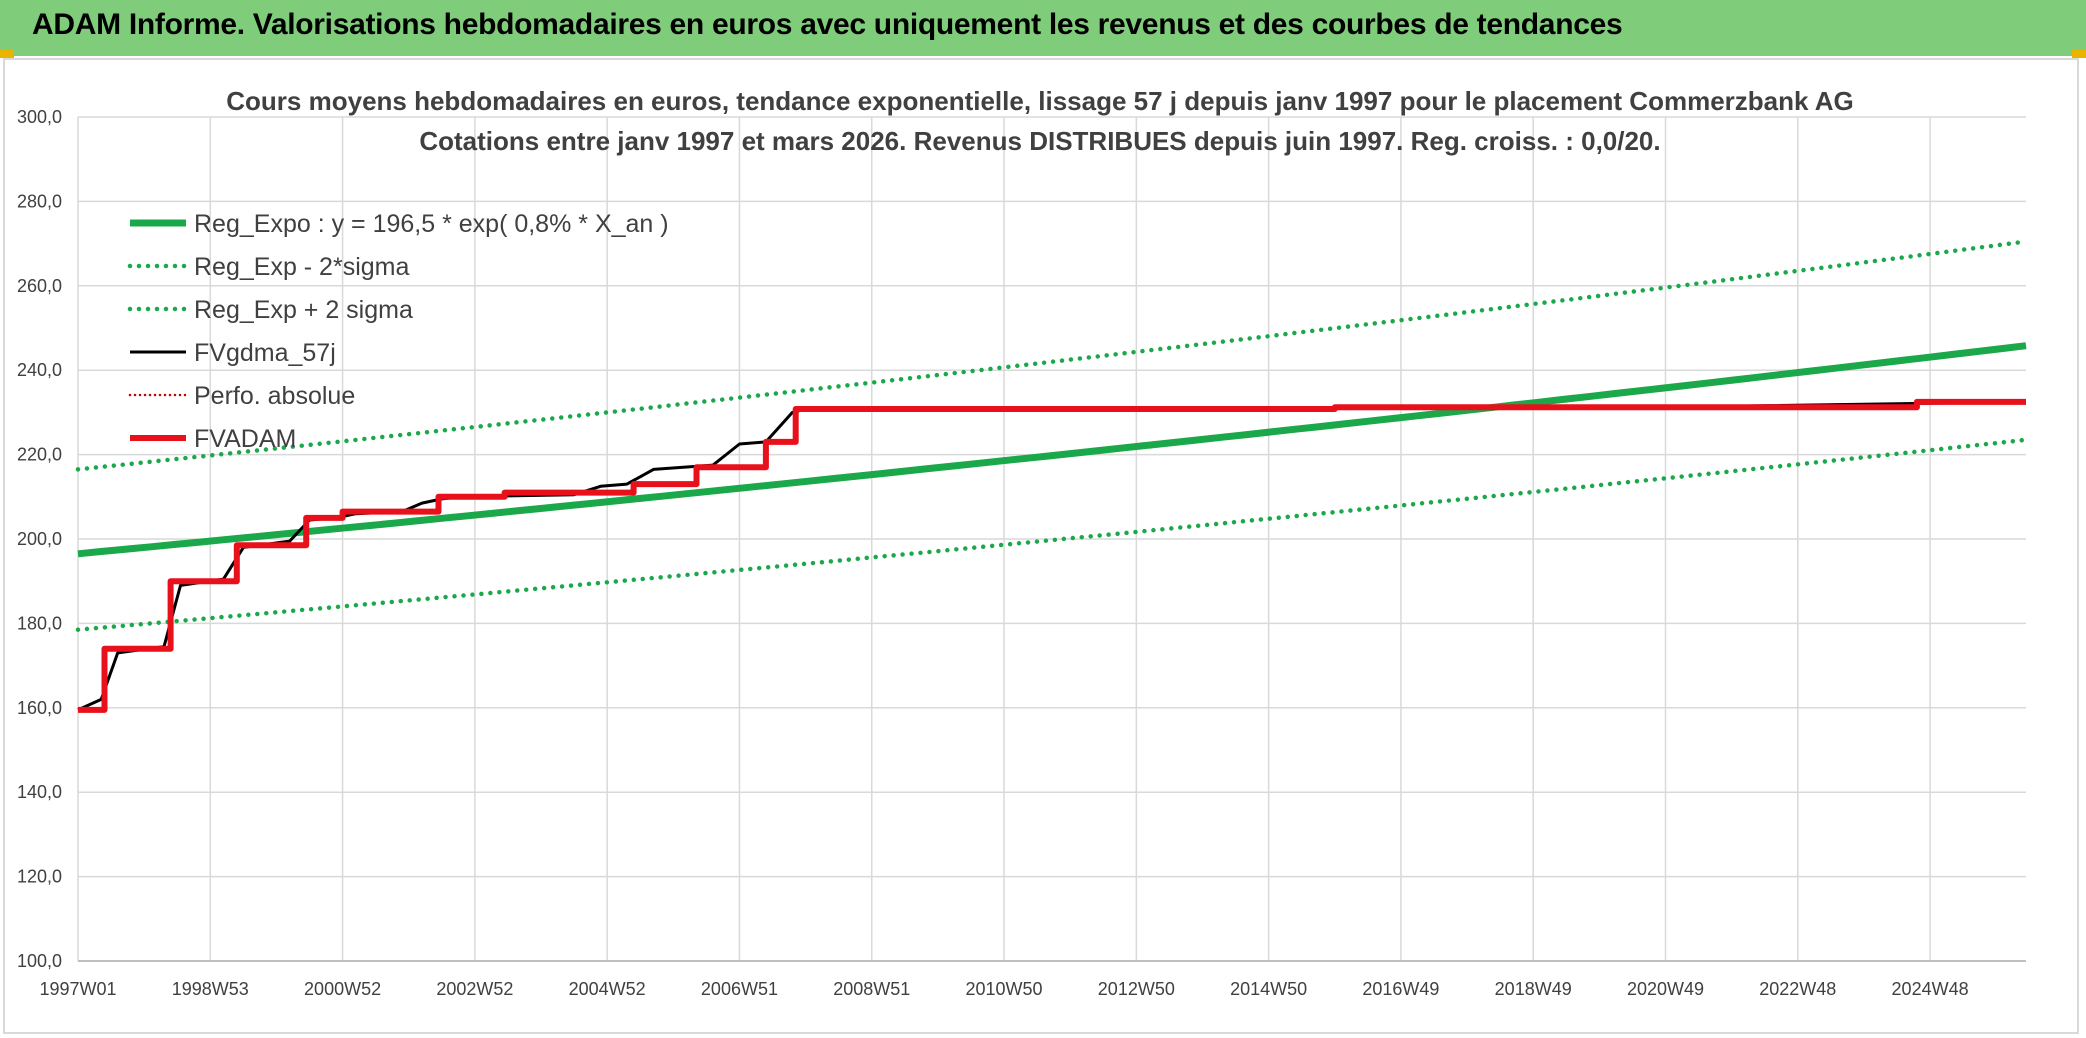  I want to click on x-tick-label: 1998W53, so click(210, 989).